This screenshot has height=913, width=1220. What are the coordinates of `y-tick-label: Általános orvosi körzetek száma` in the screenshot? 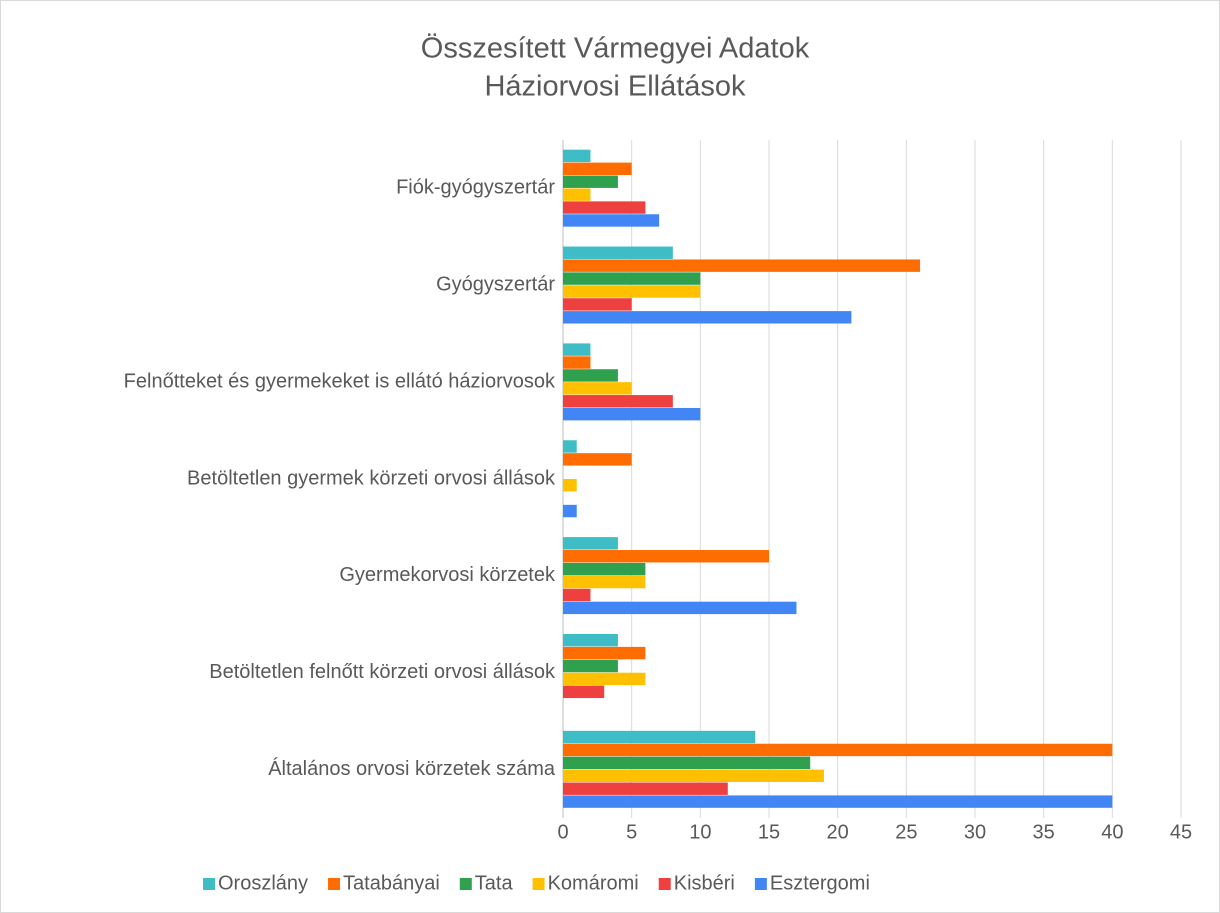 It's located at (412, 768).